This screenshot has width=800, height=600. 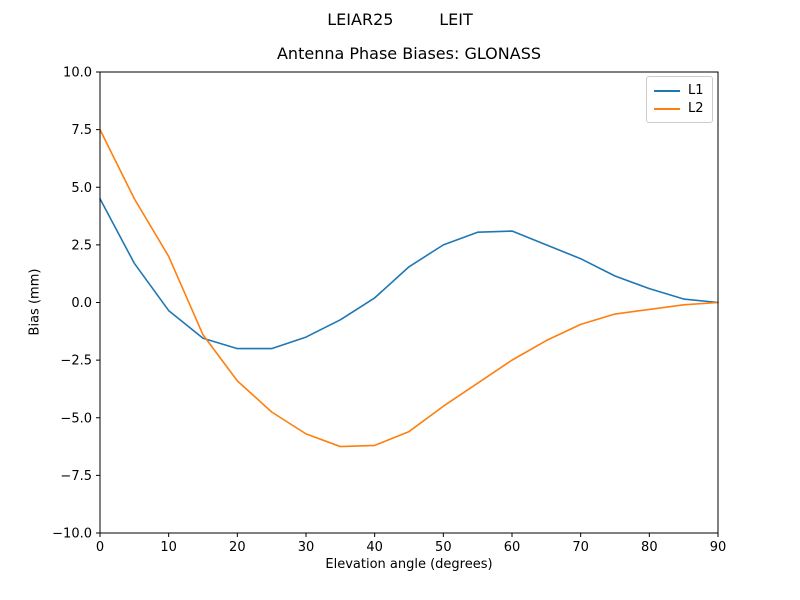 What do you see at coordinates (667, 108) in the screenshot?
I see `legend-line-swatch-l2` at bounding box center [667, 108].